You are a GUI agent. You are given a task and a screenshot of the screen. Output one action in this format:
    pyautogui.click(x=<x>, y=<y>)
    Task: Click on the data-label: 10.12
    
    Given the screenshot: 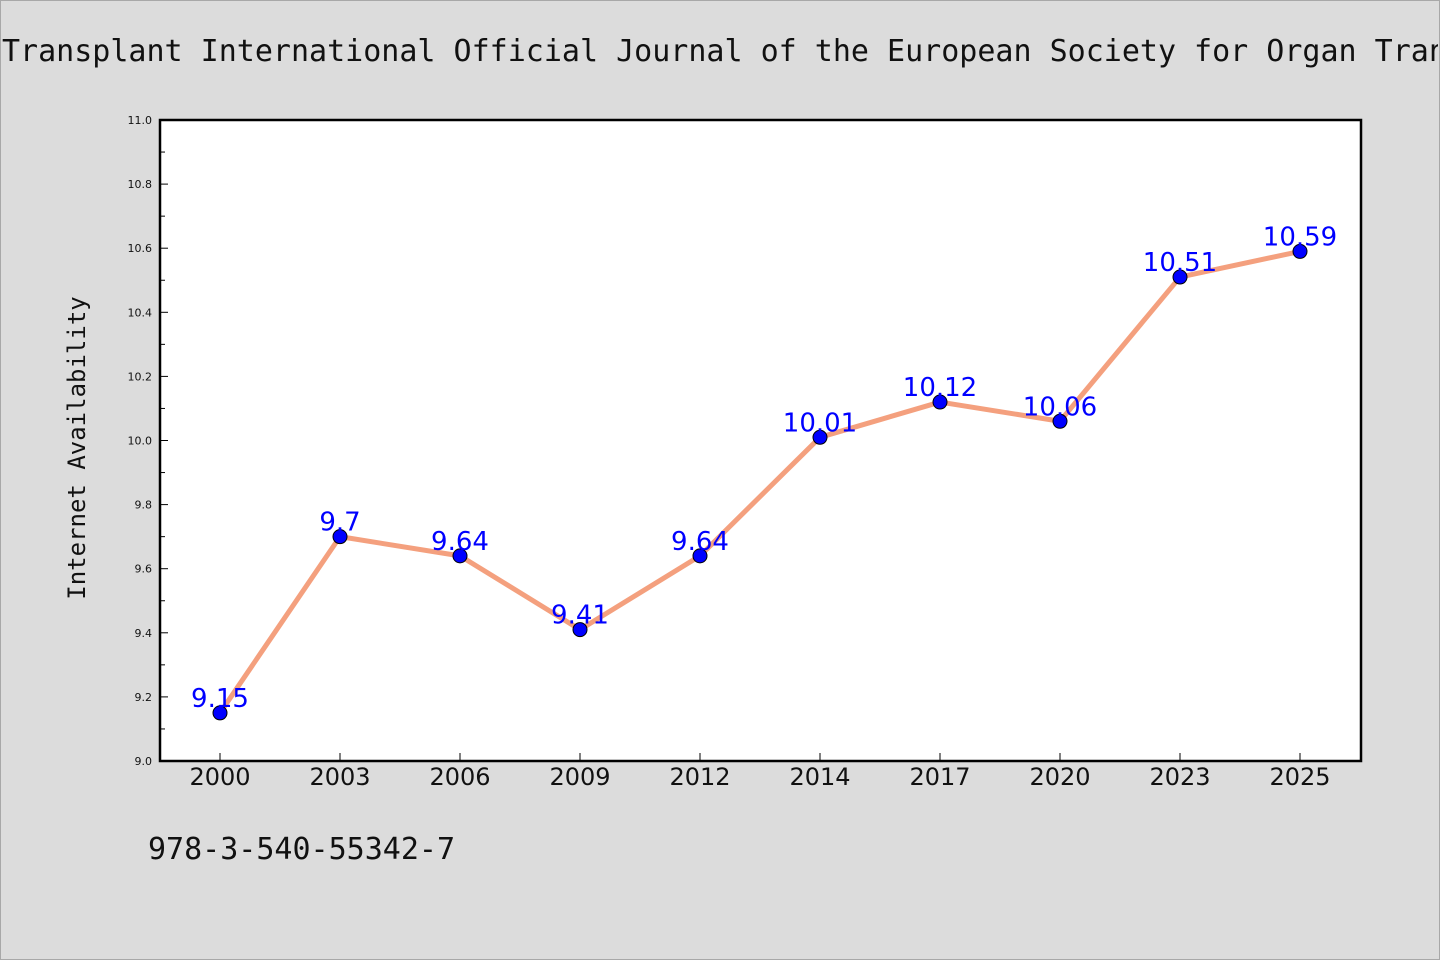 What is the action you would take?
    pyautogui.click(x=940, y=388)
    